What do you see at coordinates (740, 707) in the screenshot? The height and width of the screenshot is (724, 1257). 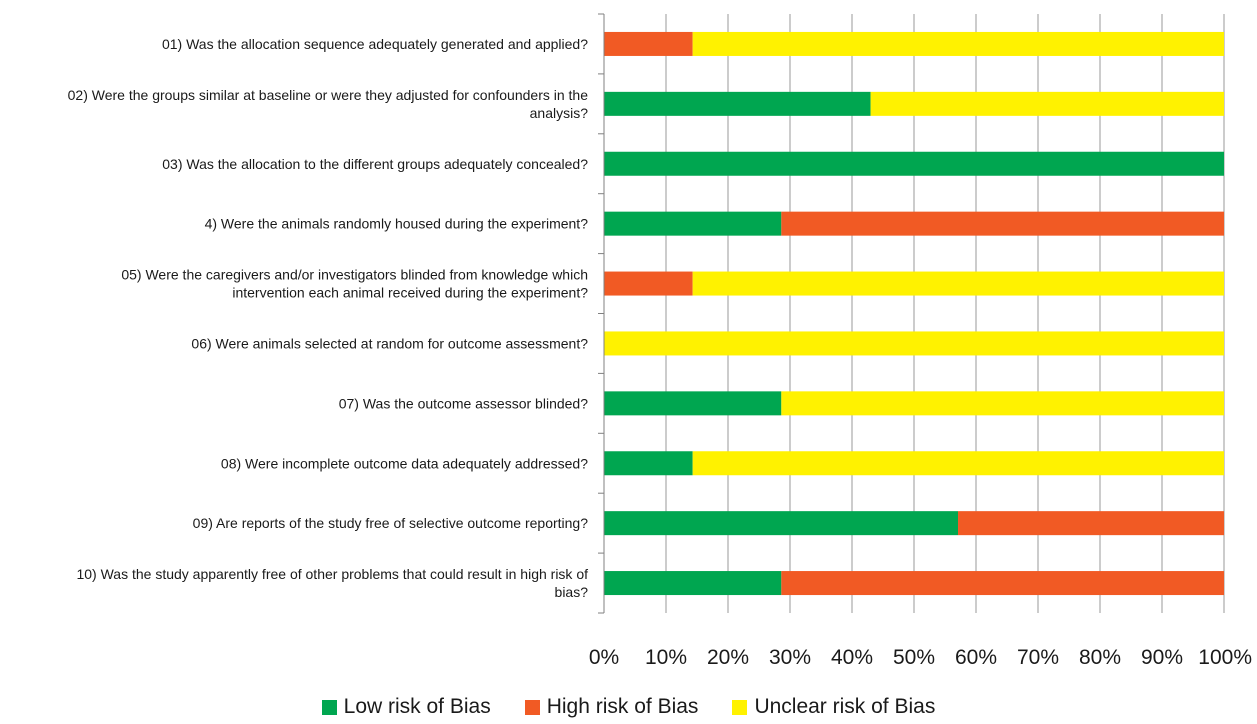 I see `legend-swatch-unclear` at bounding box center [740, 707].